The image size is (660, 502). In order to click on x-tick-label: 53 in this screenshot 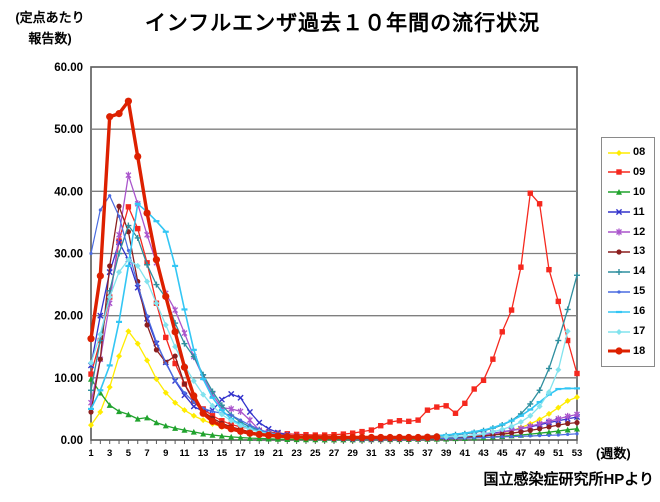, I will do `click(577, 453)`.